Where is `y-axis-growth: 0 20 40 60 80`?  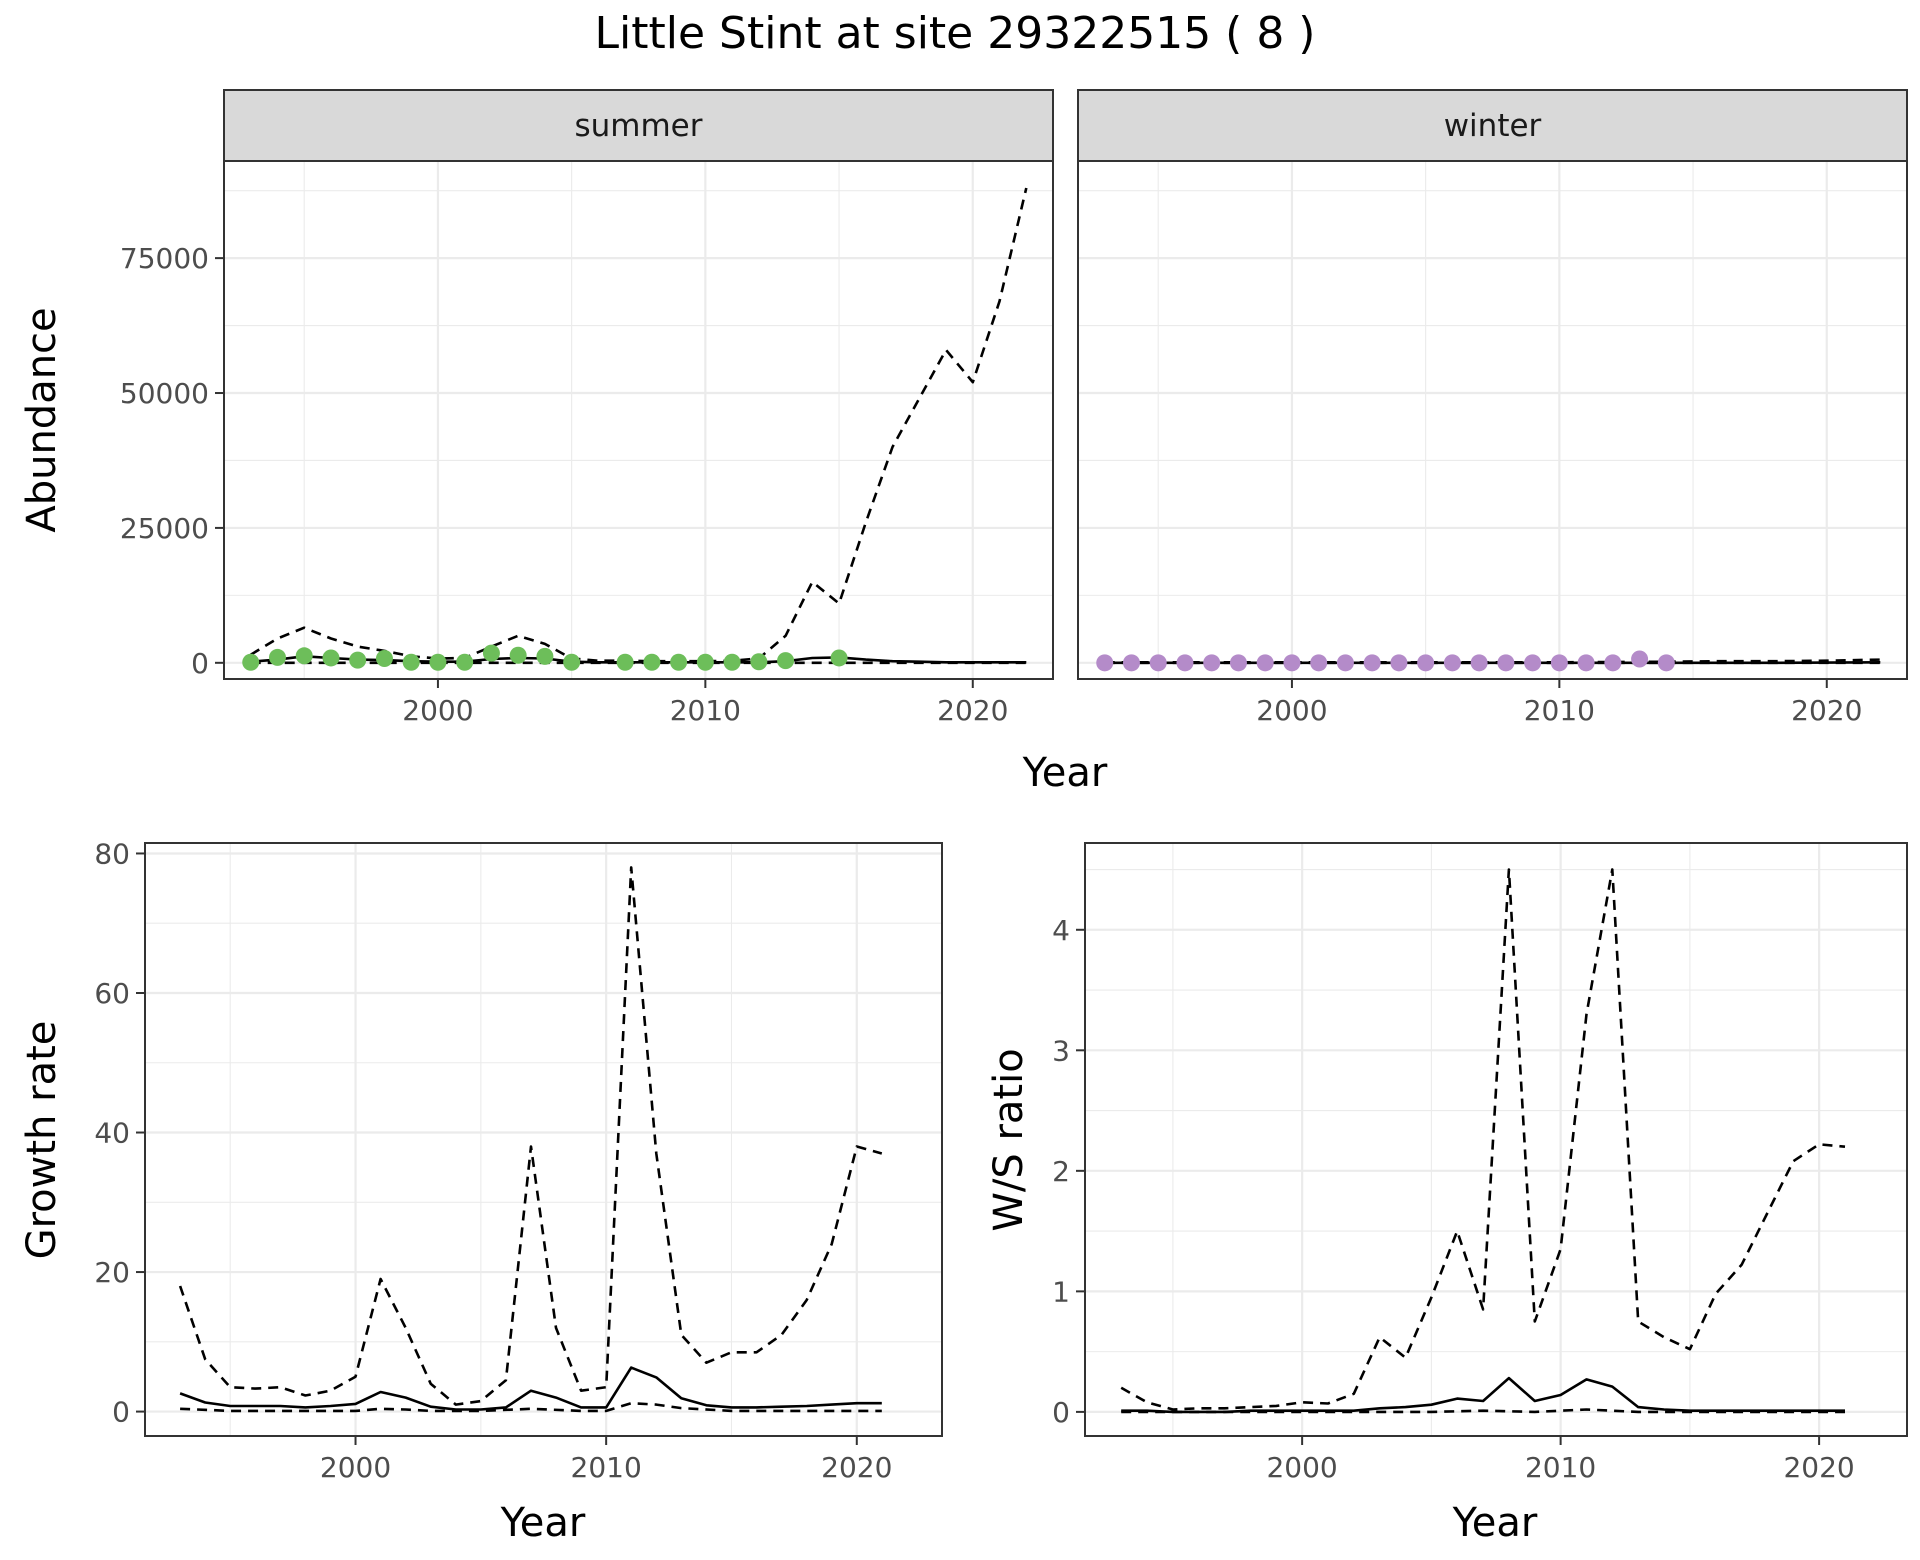 y-axis-growth: 0 20 40 60 80 is located at coordinates (119, 1133).